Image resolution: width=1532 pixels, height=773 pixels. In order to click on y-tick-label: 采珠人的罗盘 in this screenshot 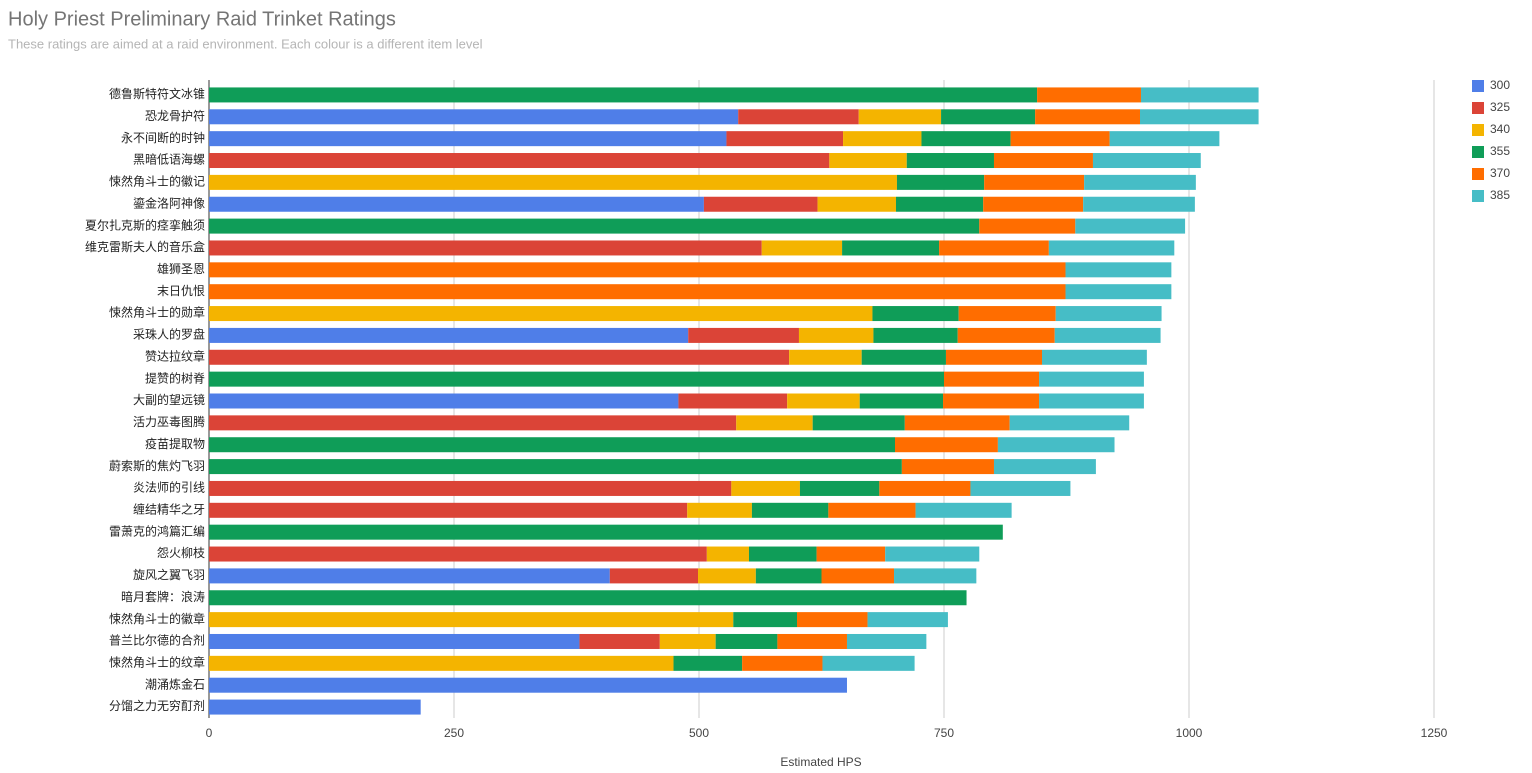, I will do `click(169, 334)`.